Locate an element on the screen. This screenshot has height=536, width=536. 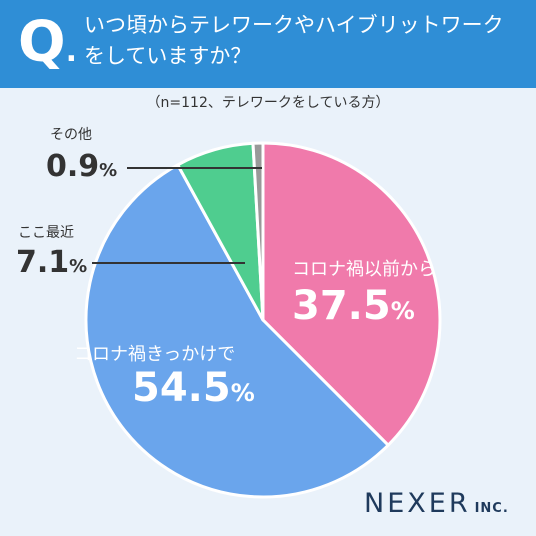
slice-value-before-corona-unit: % is located at coordinates (402, 311).